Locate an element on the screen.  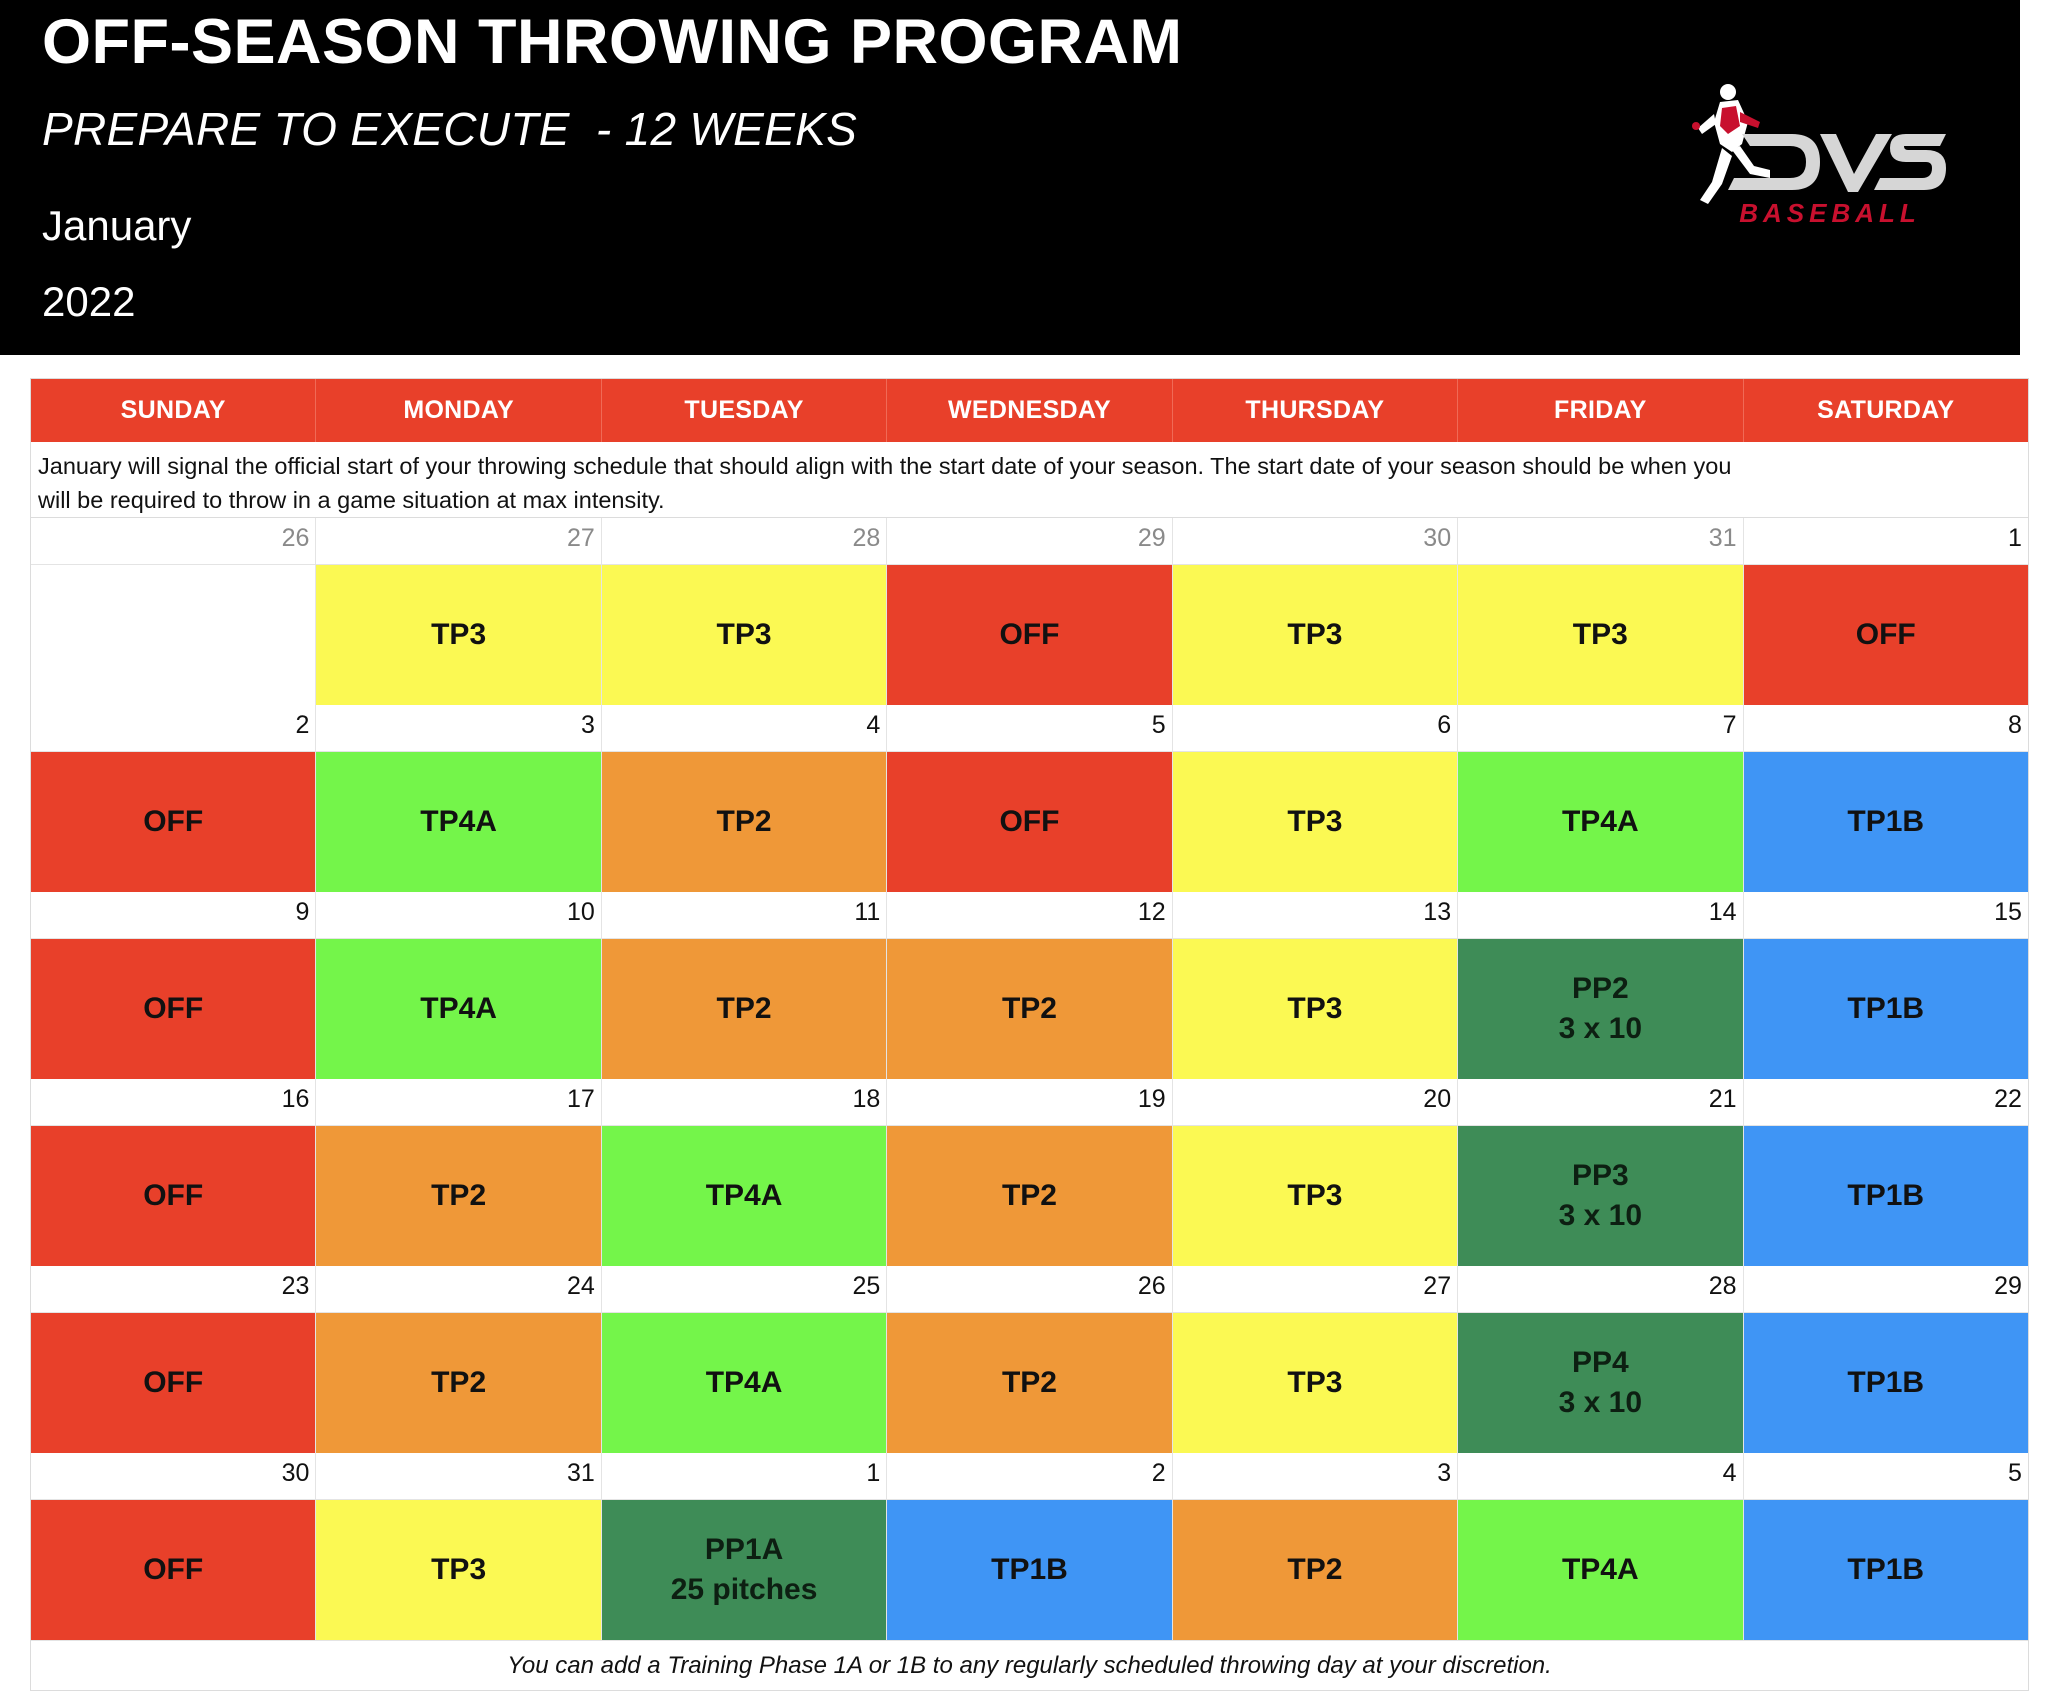
year-label: 2022 is located at coordinates (89, 301).